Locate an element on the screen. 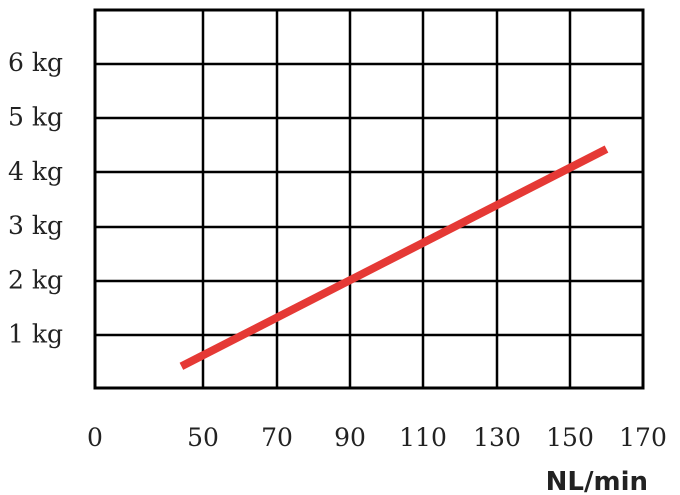 This screenshot has height=495, width=680. y-tick-label: 3 kg is located at coordinates (35, 225).